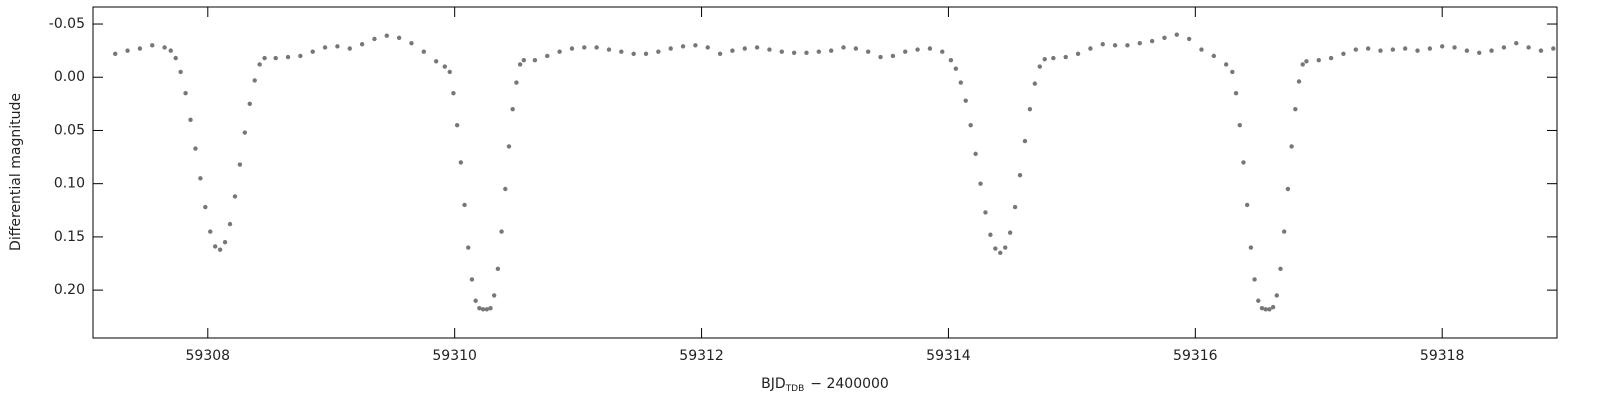 This screenshot has width=1600, height=400. What do you see at coordinates (69, 290) in the screenshot?
I see `y-tick-label: 0.20` at bounding box center [69, 290].